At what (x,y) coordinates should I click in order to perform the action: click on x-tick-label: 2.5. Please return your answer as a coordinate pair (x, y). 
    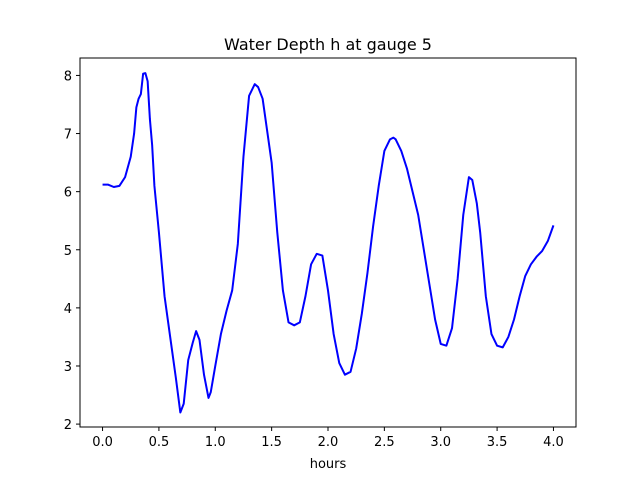
    Looking at the image, I should click on (384, 442).